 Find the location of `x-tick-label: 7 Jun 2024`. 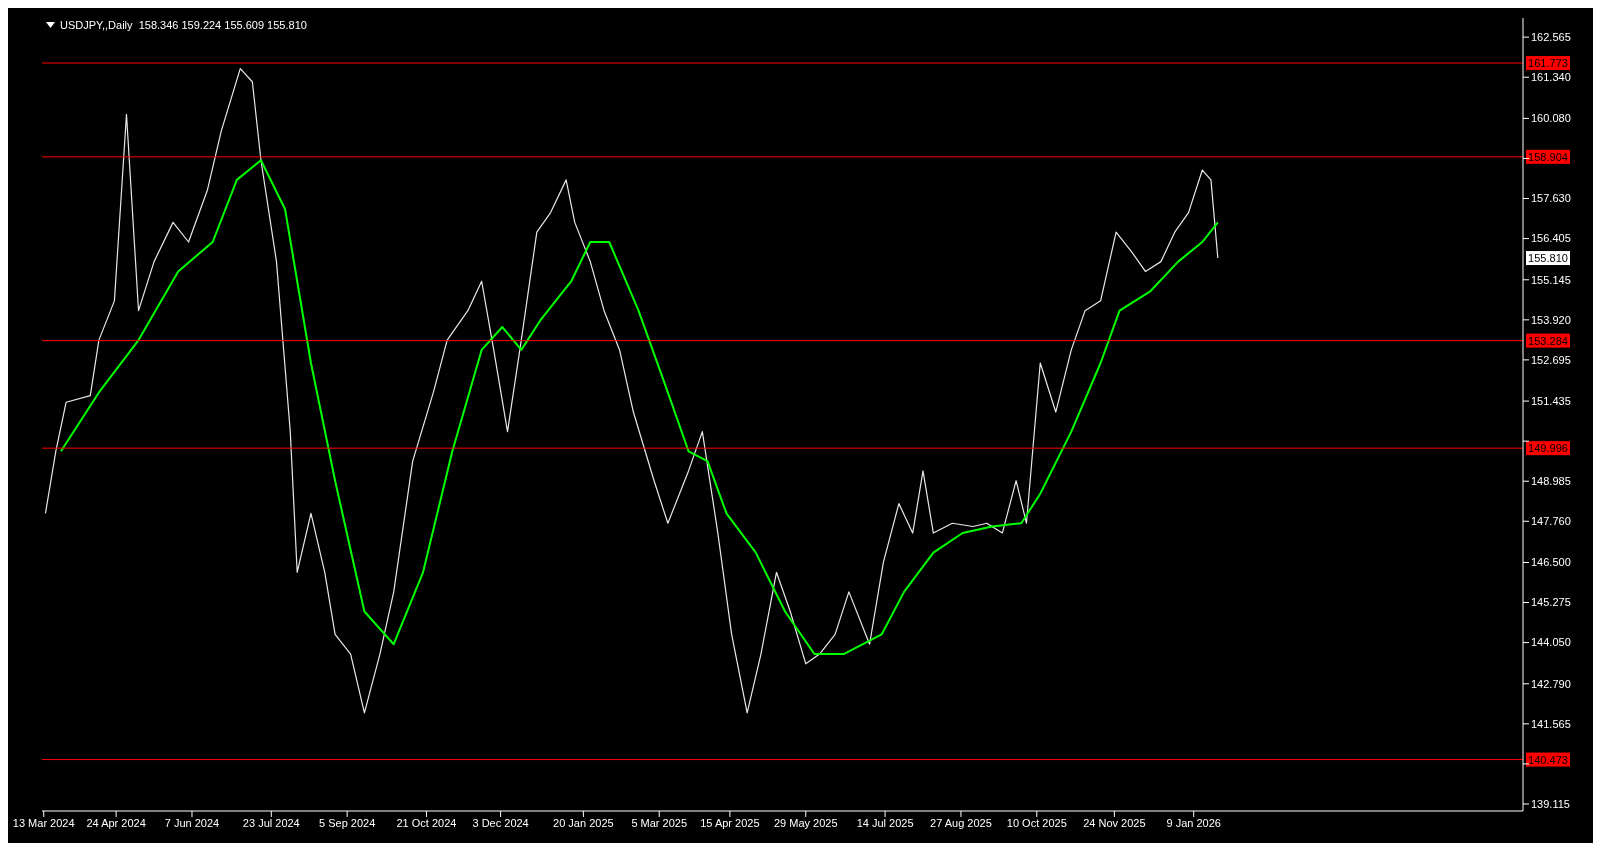

x-tick-label: 7 Jun 2024 is located at coordinates (192, 822).